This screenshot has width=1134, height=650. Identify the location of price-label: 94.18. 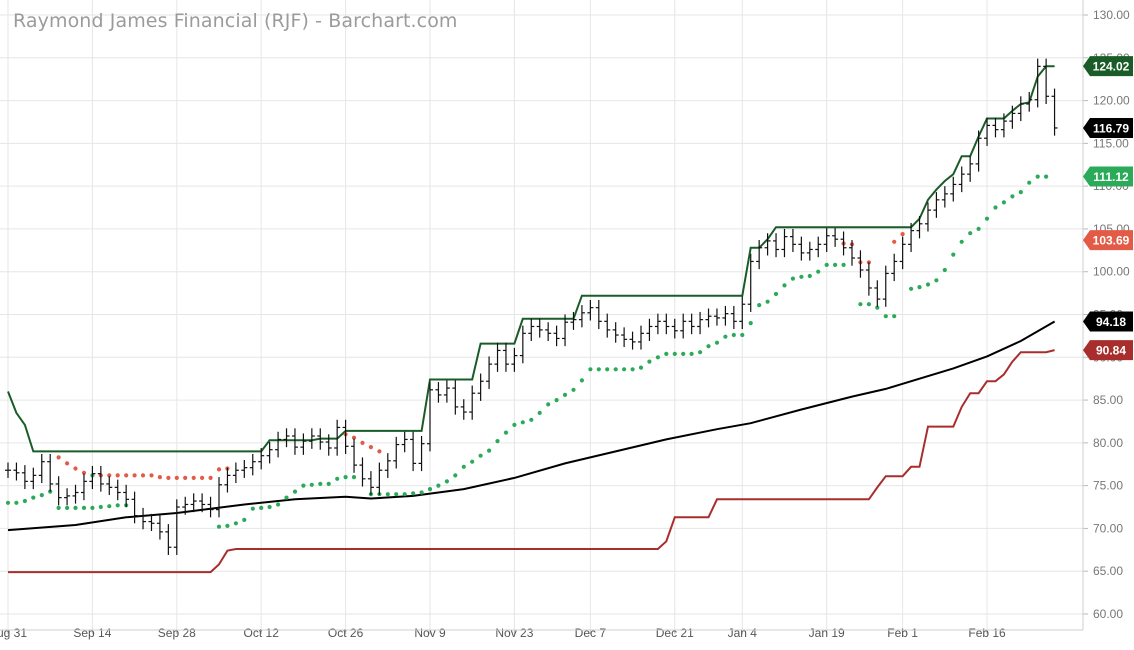
(1108, 321).